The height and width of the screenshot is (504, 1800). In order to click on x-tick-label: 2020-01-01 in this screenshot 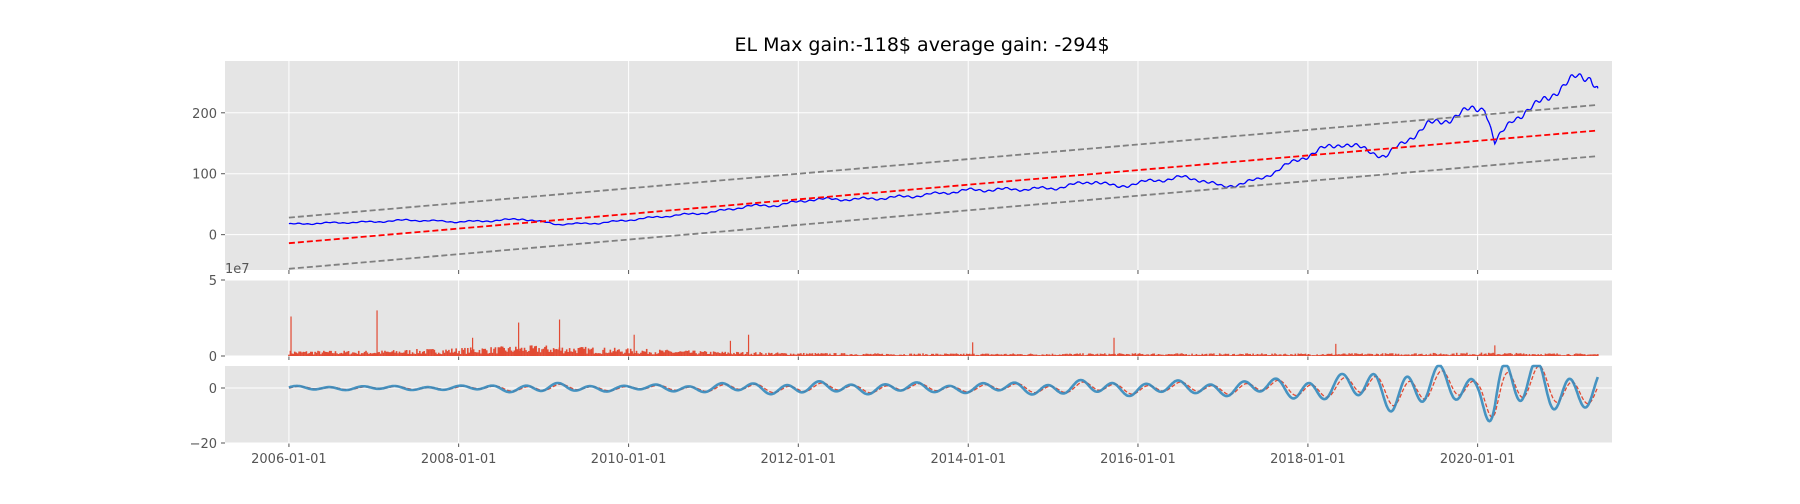, I will do `click(1478, 459)`.